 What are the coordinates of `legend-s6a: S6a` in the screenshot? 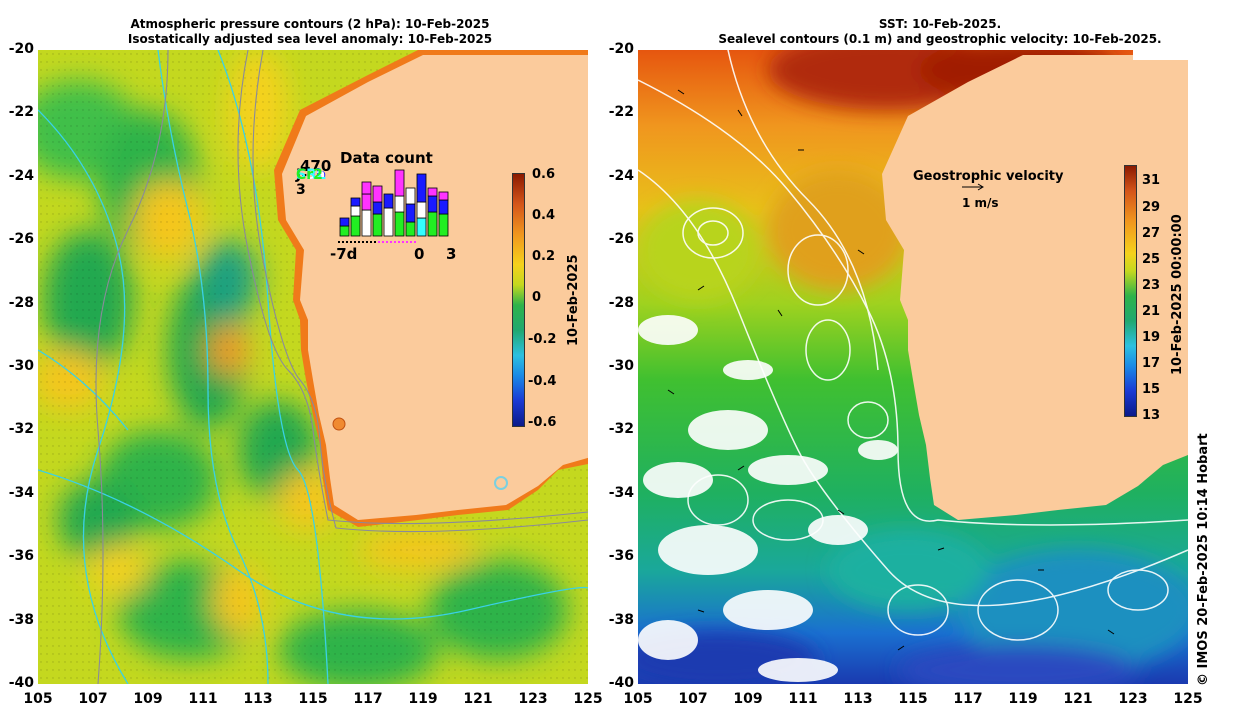 It's located at (311, 175).